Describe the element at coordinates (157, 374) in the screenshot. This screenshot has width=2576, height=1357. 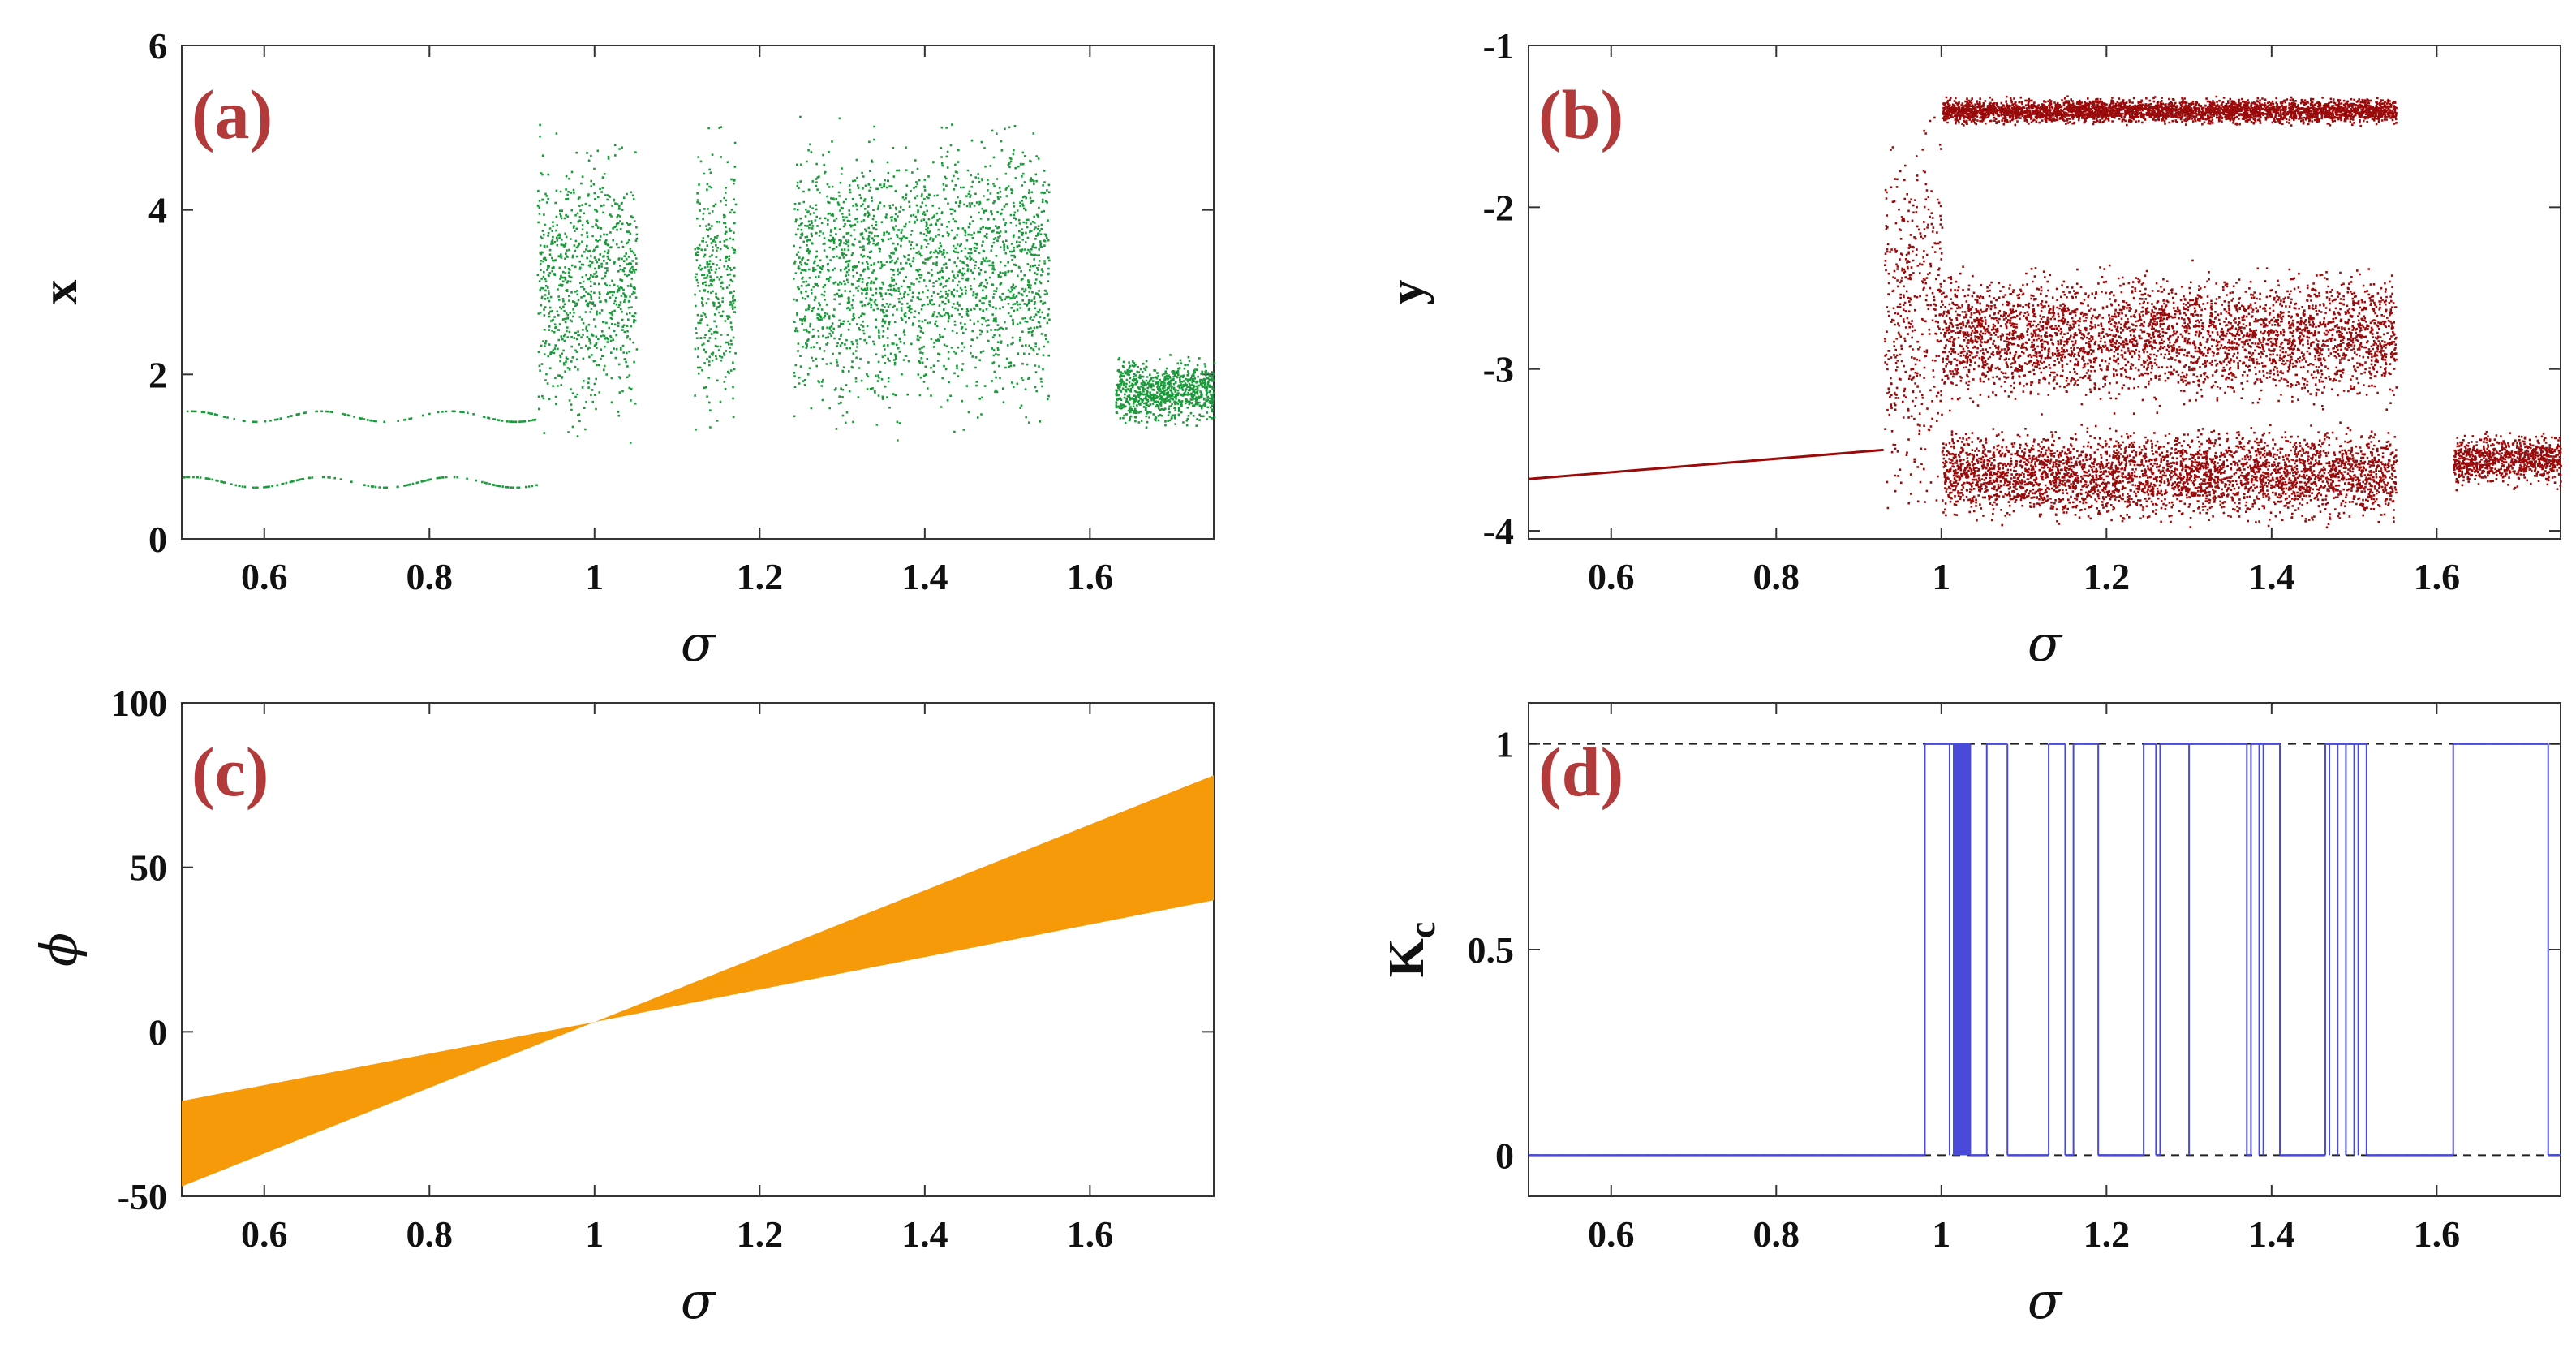
I see `y-tick-label: 2` at that location.